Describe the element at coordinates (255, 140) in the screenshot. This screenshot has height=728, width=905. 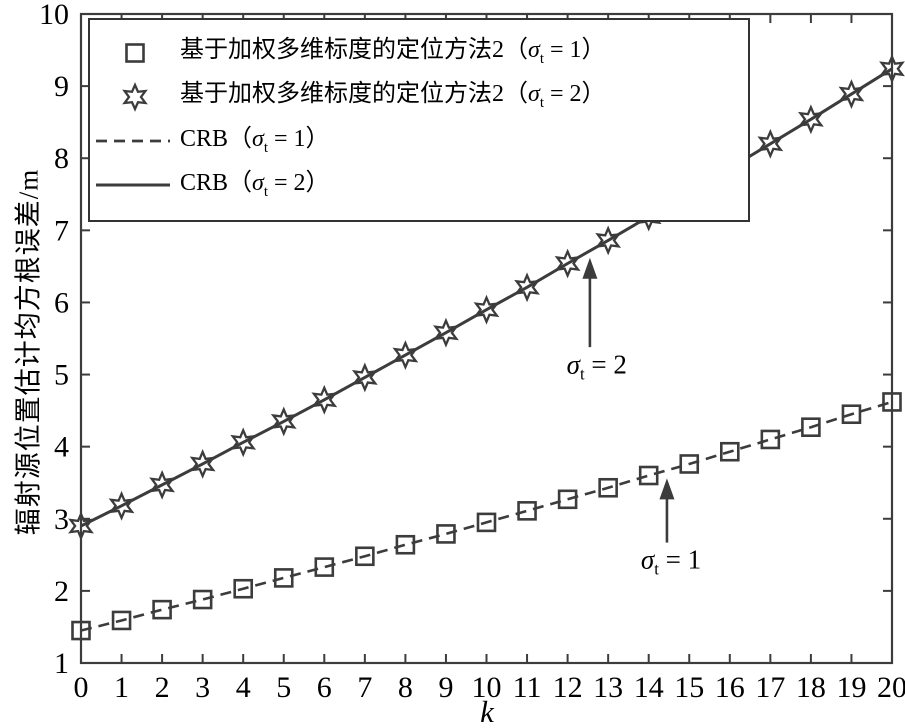
I see `legend-entry-label: CRB（σt = 1）` at that location.